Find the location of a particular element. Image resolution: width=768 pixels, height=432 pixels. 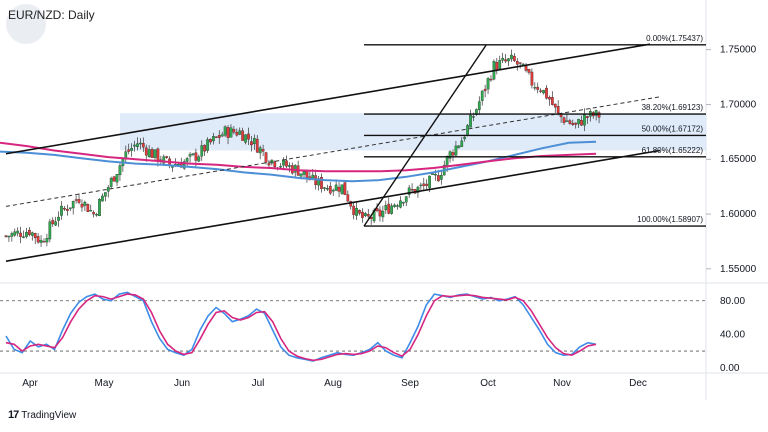

x-tick-label: Oct is located at coordinates (488, 383).